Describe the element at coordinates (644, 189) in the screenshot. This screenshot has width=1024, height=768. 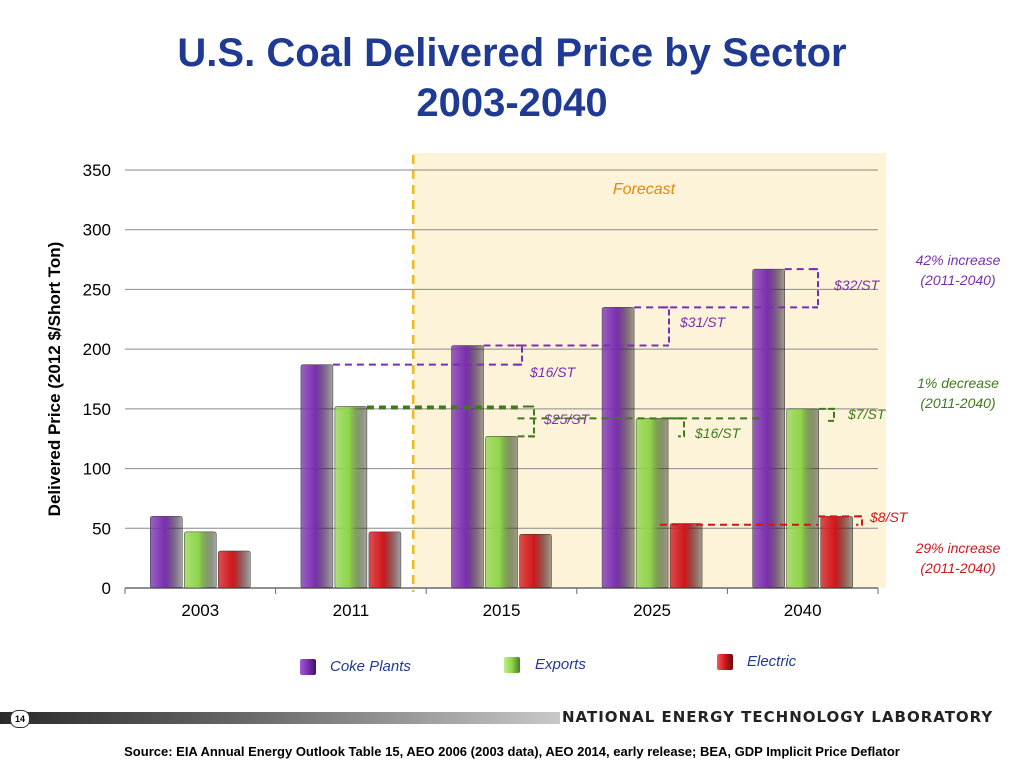
I see `forecast-label: Forecast` at that location.